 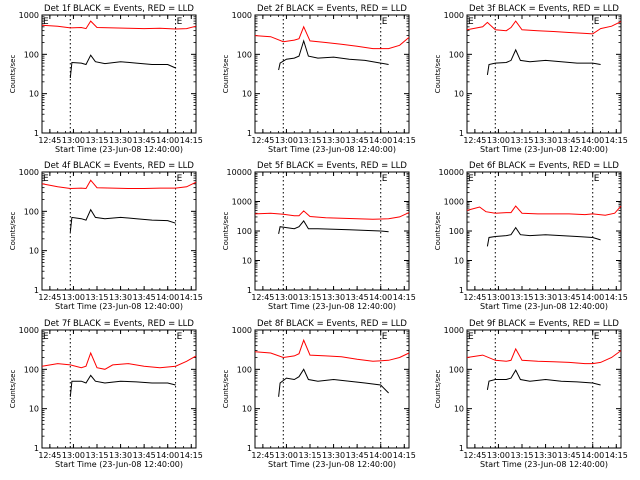 I want to click on panel-title: Det 5f BLACK = Events, RED = LLD, so click(x=332, y=166).